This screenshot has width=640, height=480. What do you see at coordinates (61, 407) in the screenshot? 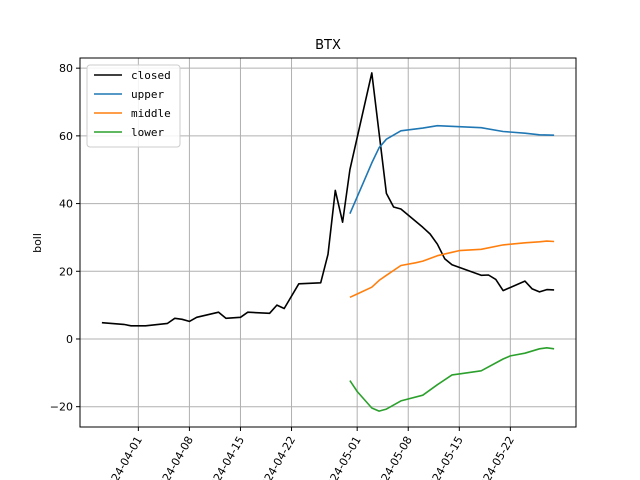
I see `y-tick-label: −20` at bounding box center [61, 407].